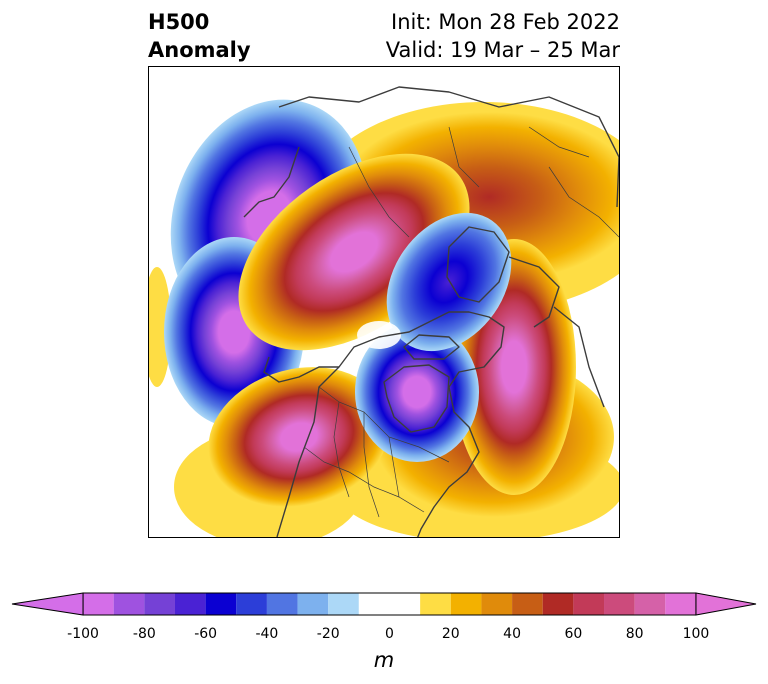 The width and height of the screenshot is (768, 684). What do you see at coordinates (579, 357) in the screenshot?
I see `europe-coast` at bounding box center [579, 357].